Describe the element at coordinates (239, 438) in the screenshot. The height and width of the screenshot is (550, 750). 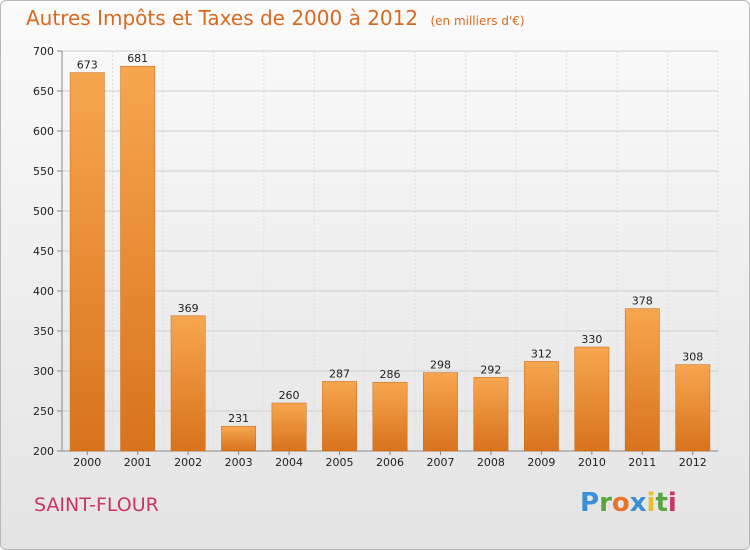
I see `bar-2003` at that location.